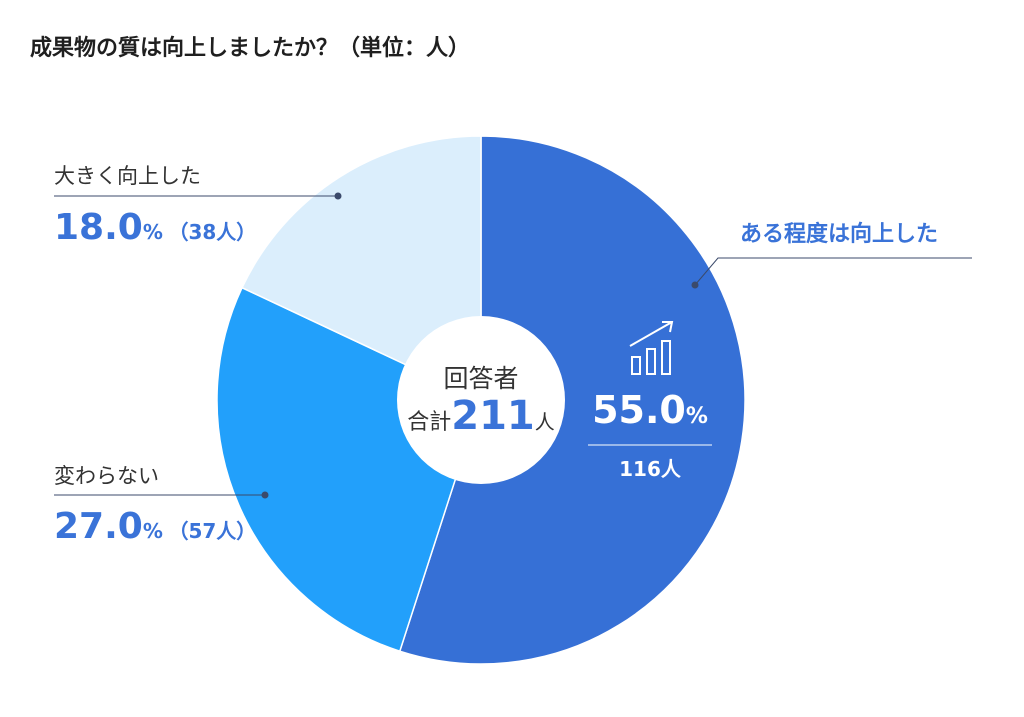  Describe the element at coordinates (651, 348) in the screenshot. I see `bar-chart-trend-icon` at that location.